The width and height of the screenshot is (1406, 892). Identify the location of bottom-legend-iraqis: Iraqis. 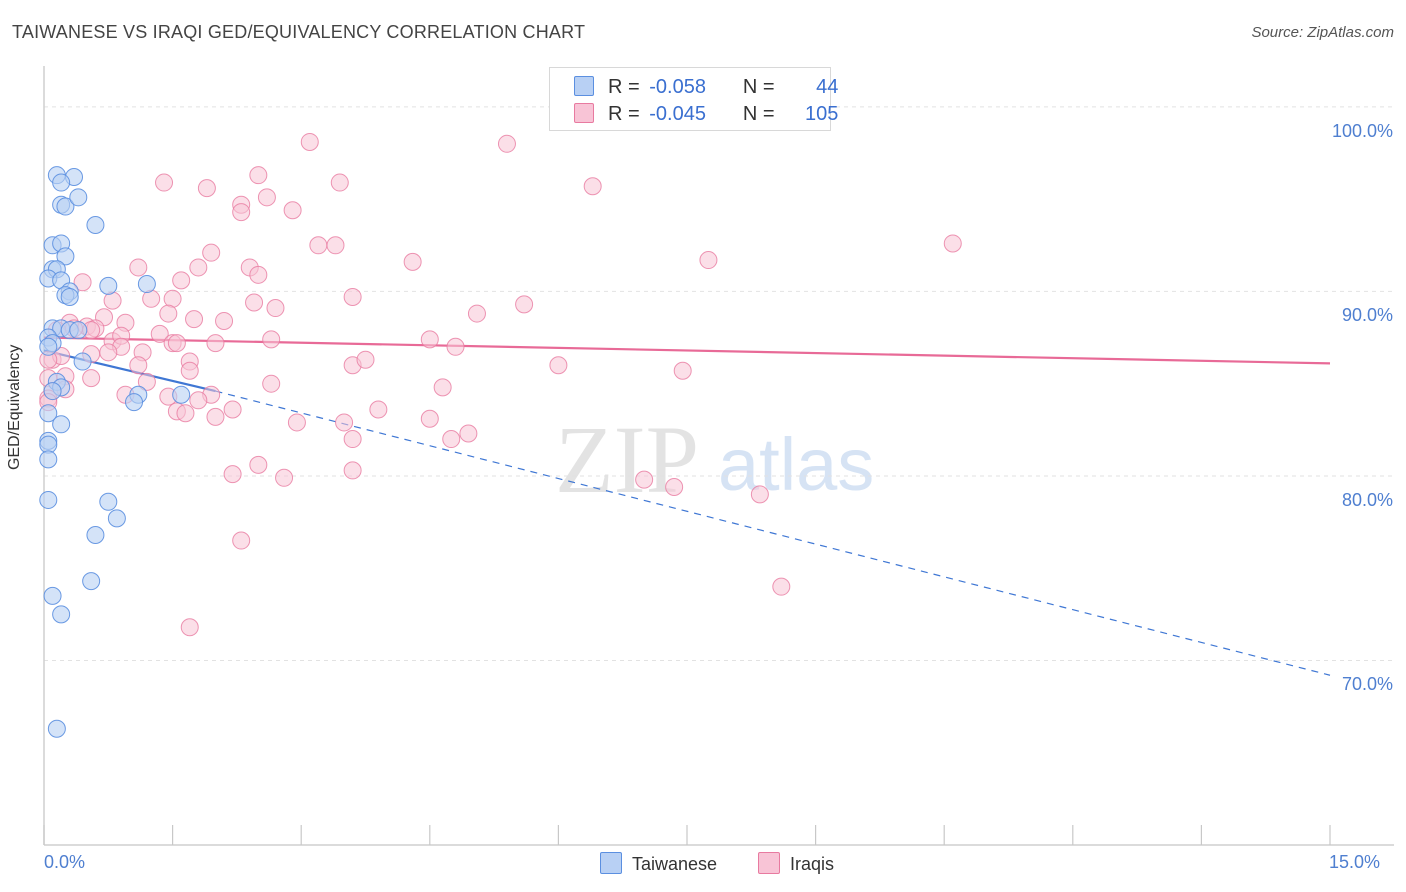
(796, 863).